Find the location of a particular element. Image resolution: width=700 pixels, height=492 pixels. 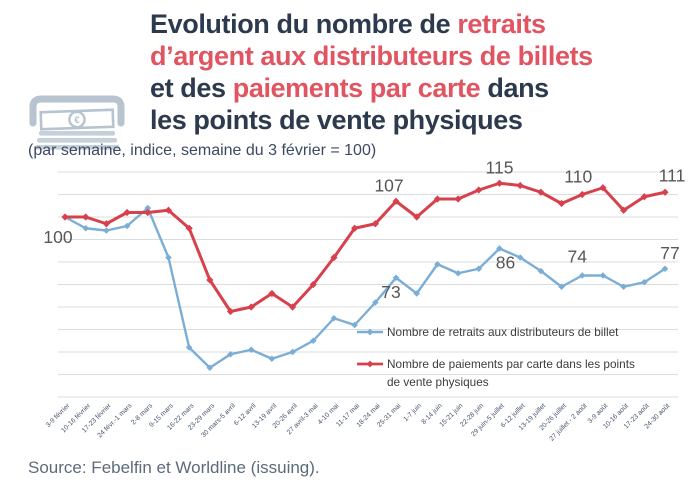

data-label: 107 is located at coordinates (388, 185).